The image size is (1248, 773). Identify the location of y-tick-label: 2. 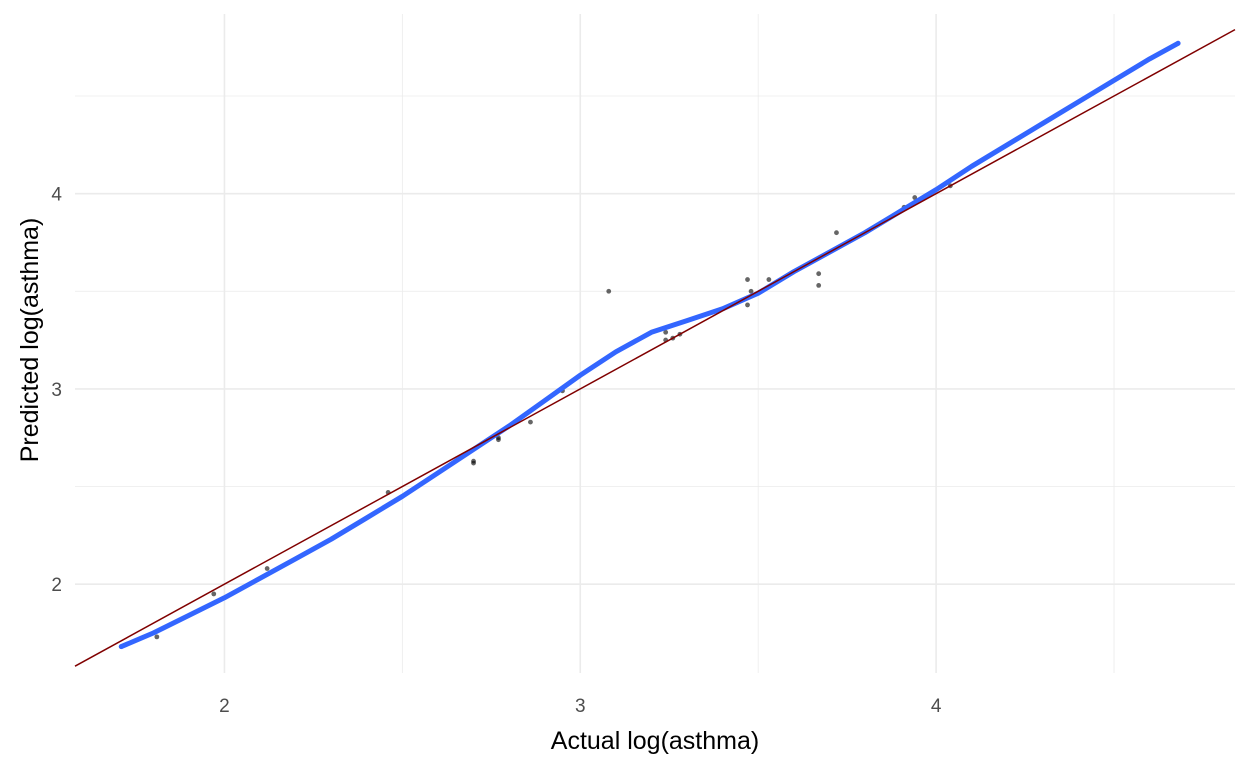
(56, 585).